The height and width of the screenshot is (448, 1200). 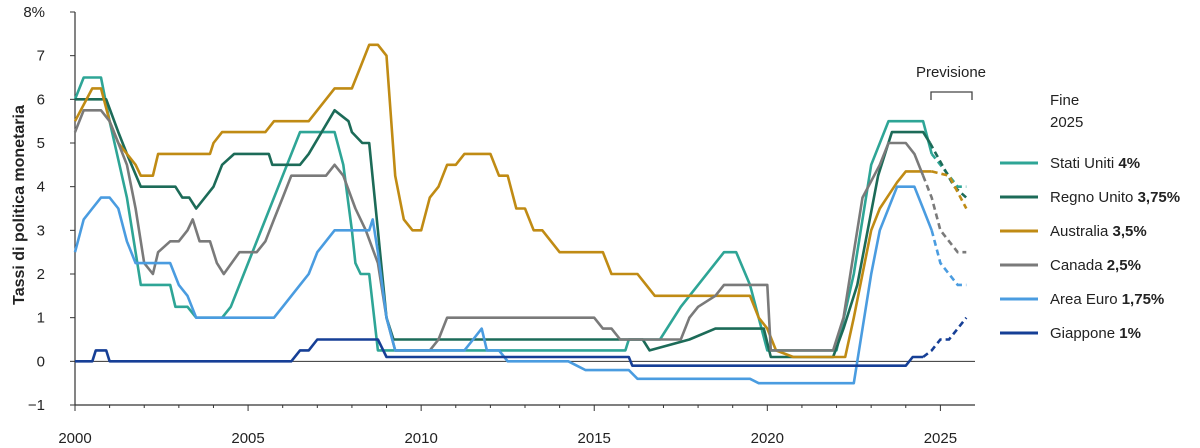 What do you see at coordinates (34, 12) in the screenshot?
I see `y-tick-label: 8%` at bounding box center [34, 12].